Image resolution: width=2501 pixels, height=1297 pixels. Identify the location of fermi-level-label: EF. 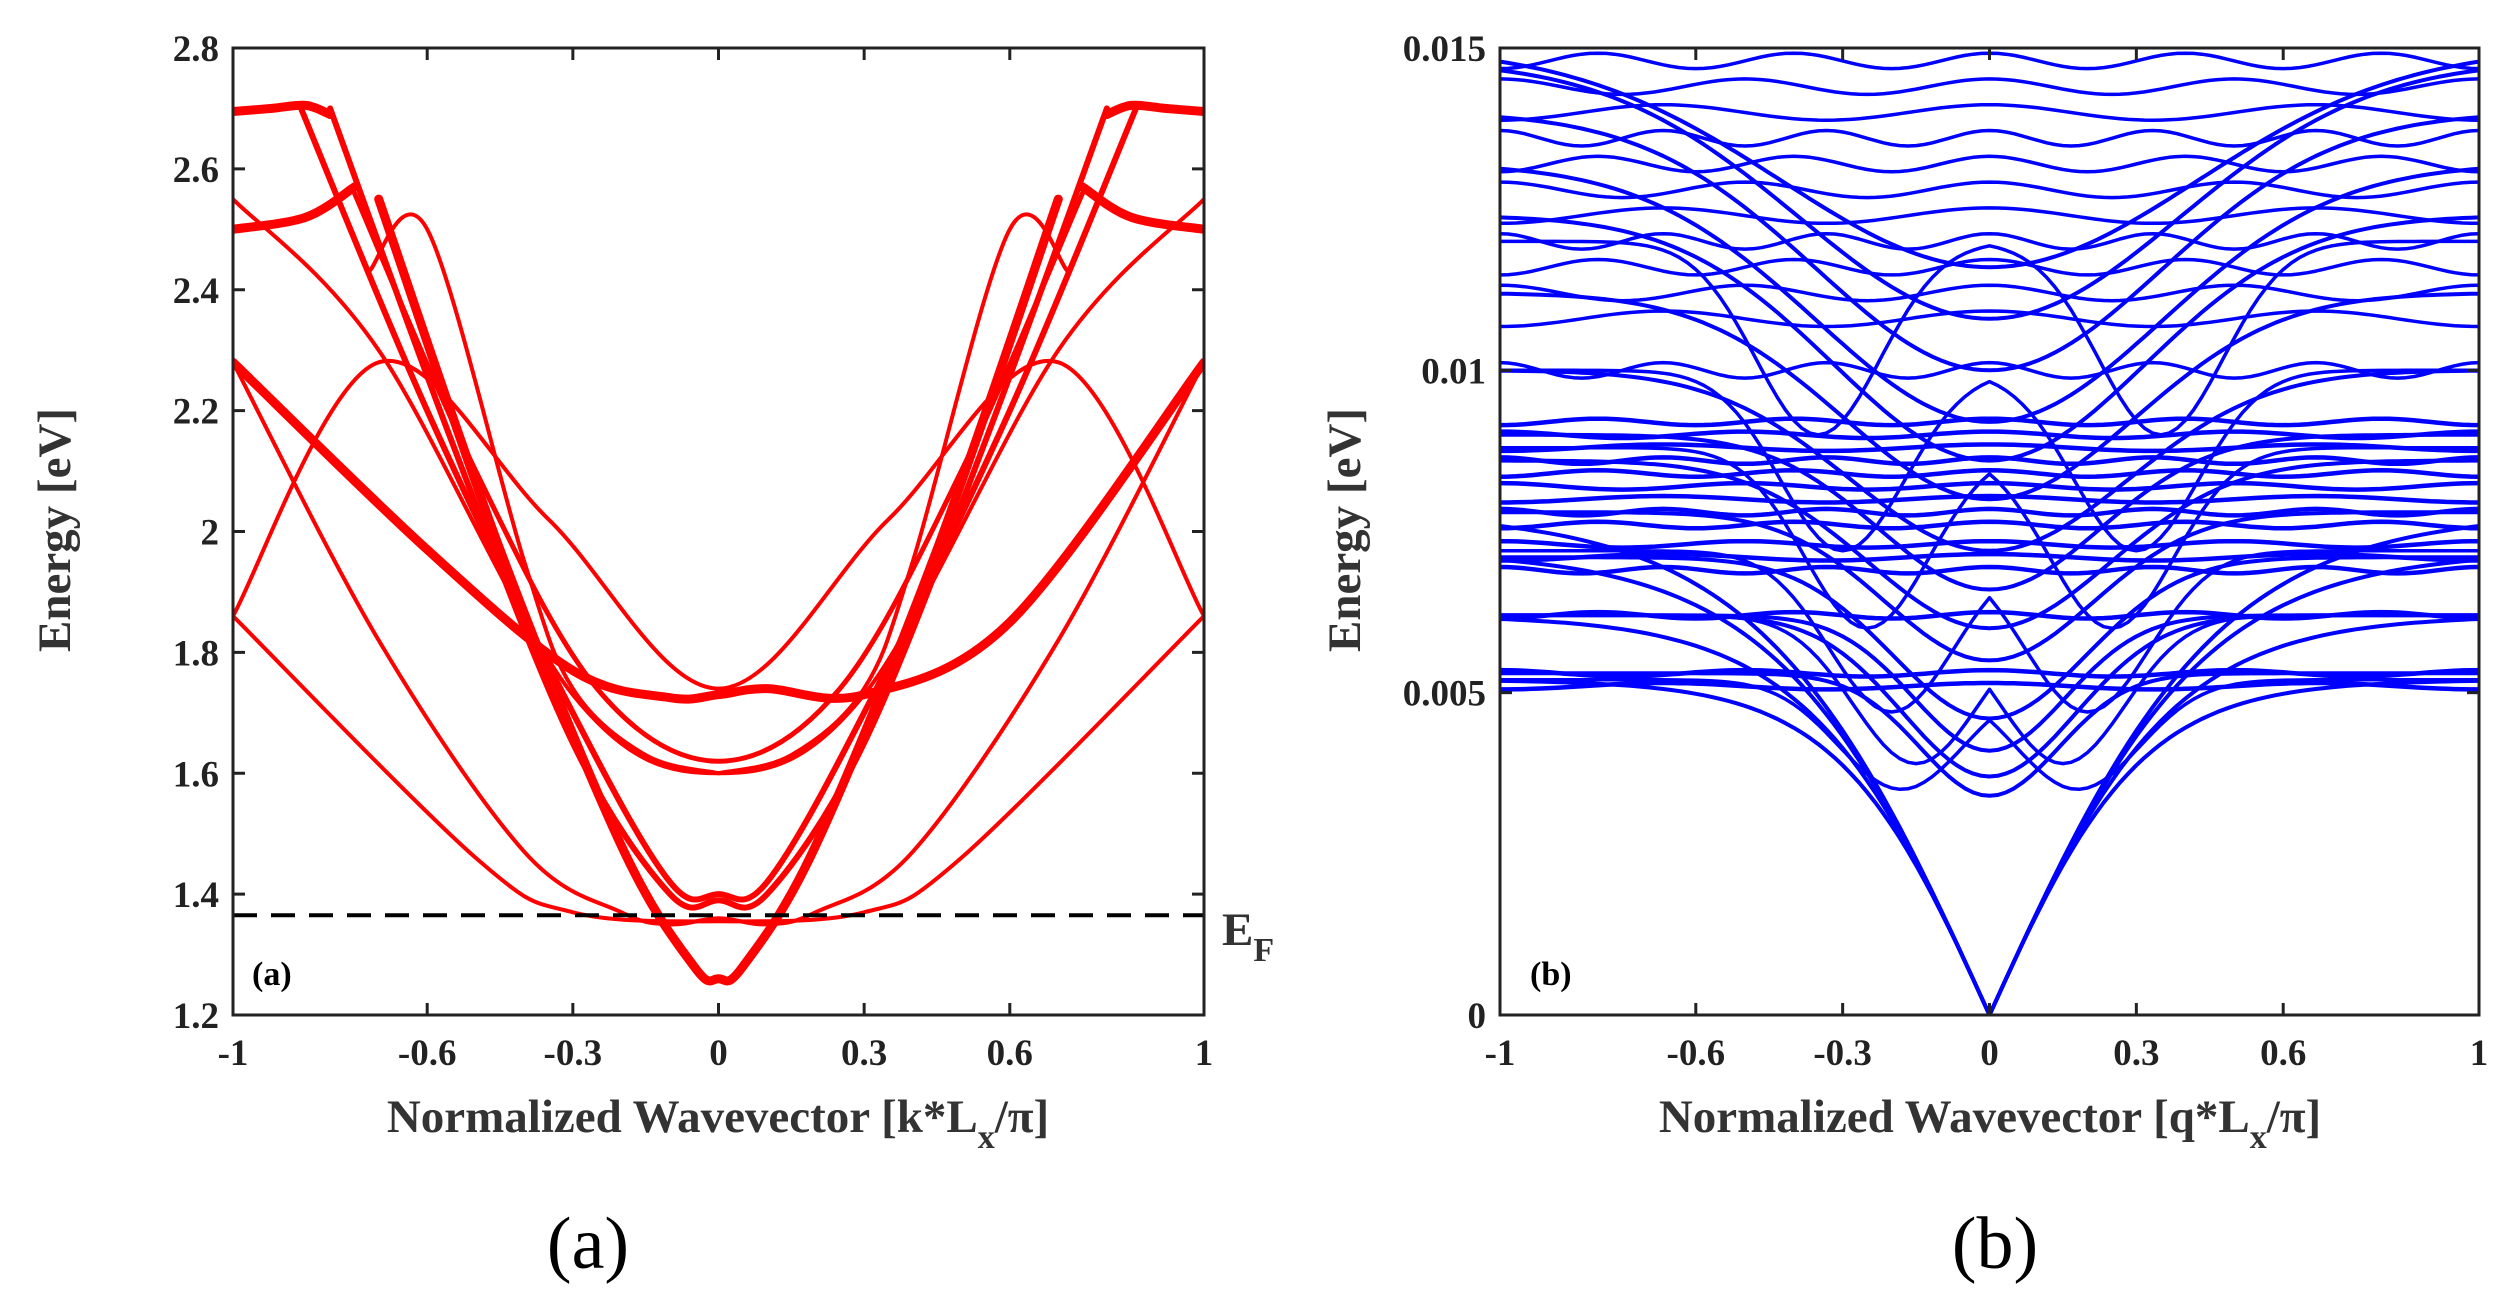
(1248, 936).